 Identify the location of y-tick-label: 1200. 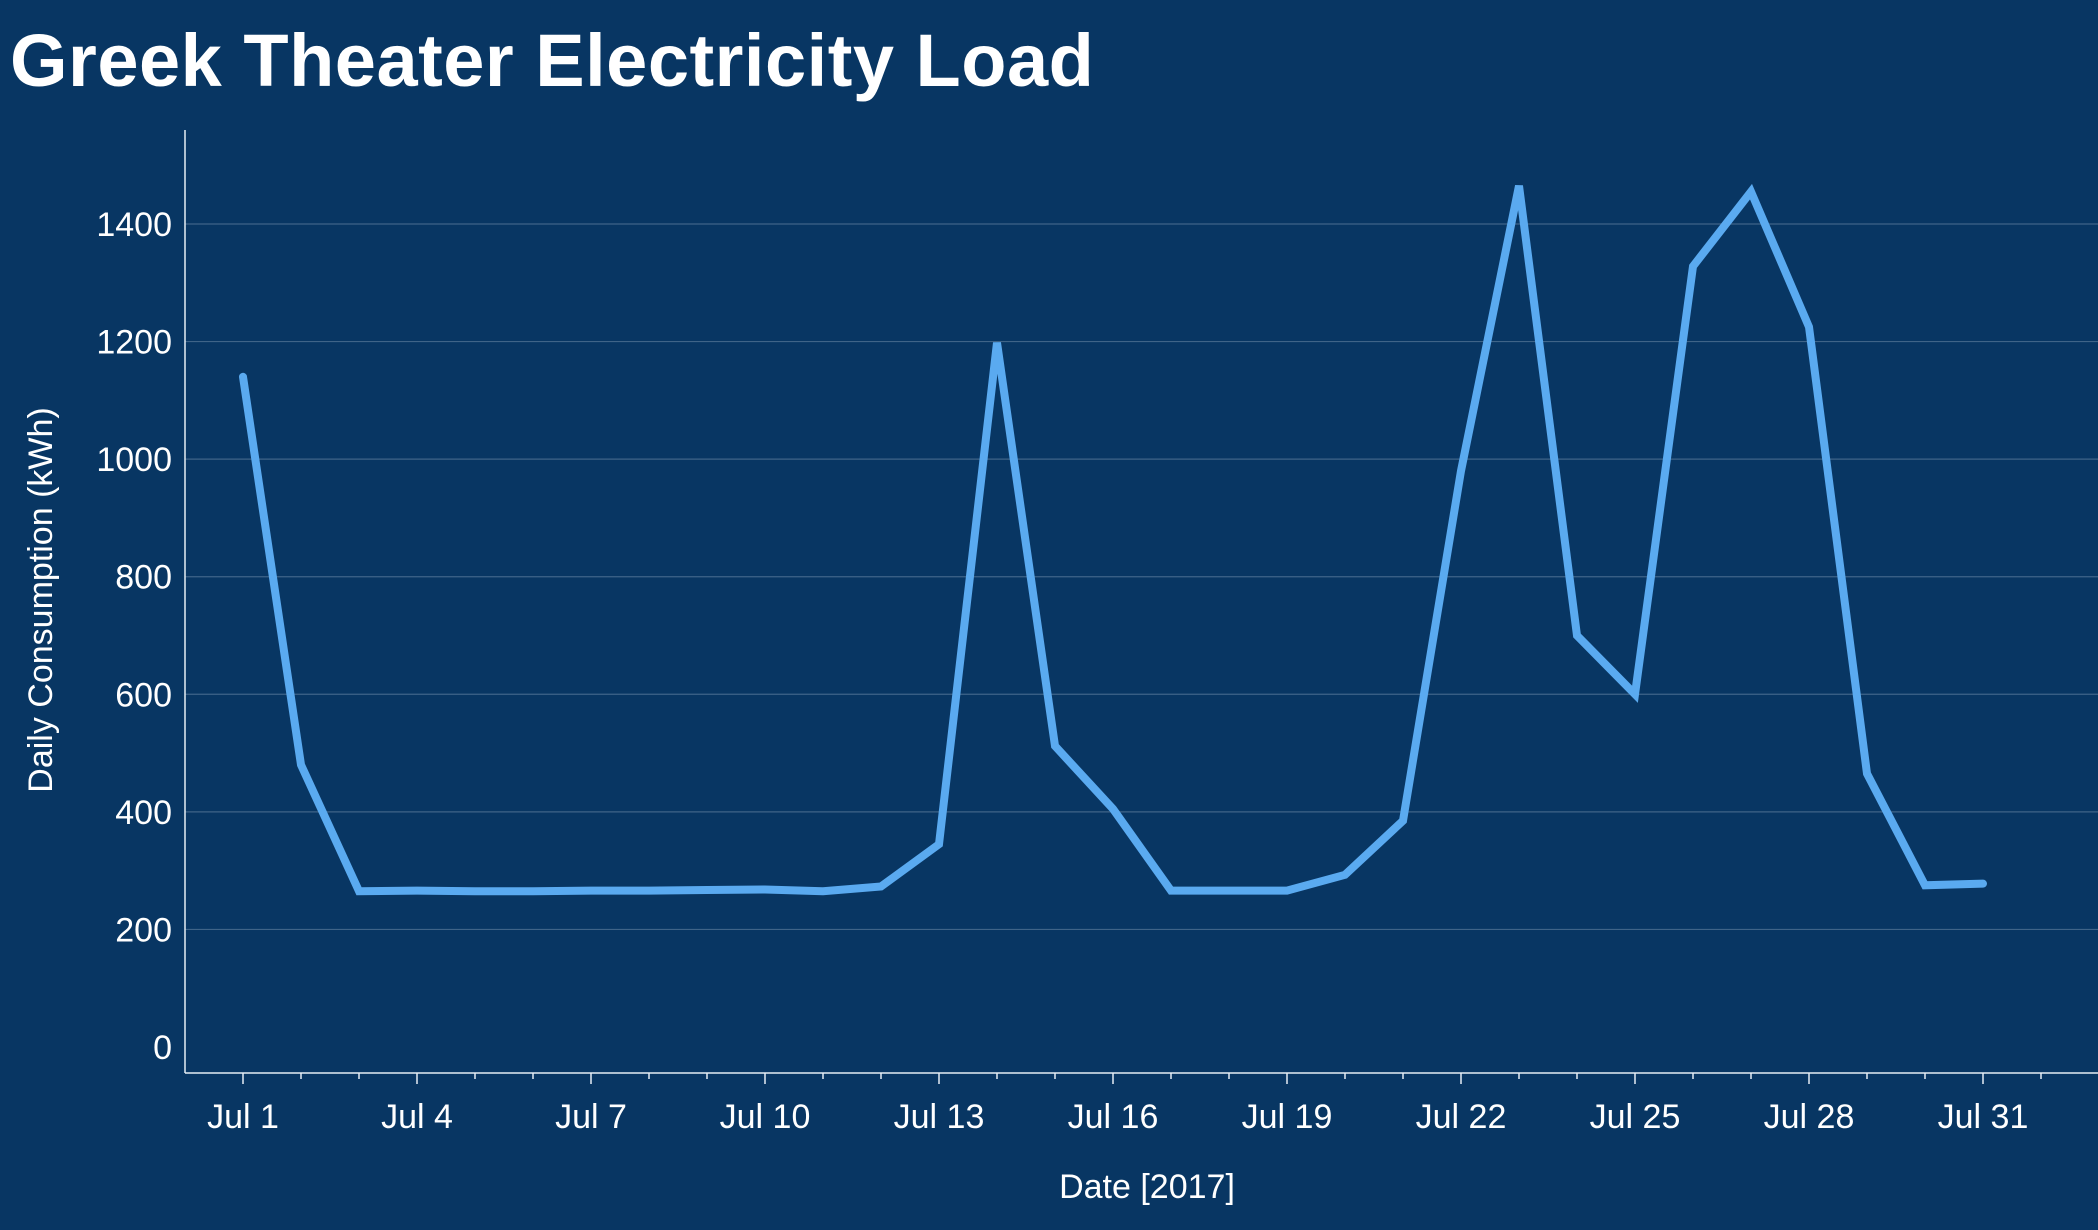
(134, 343).